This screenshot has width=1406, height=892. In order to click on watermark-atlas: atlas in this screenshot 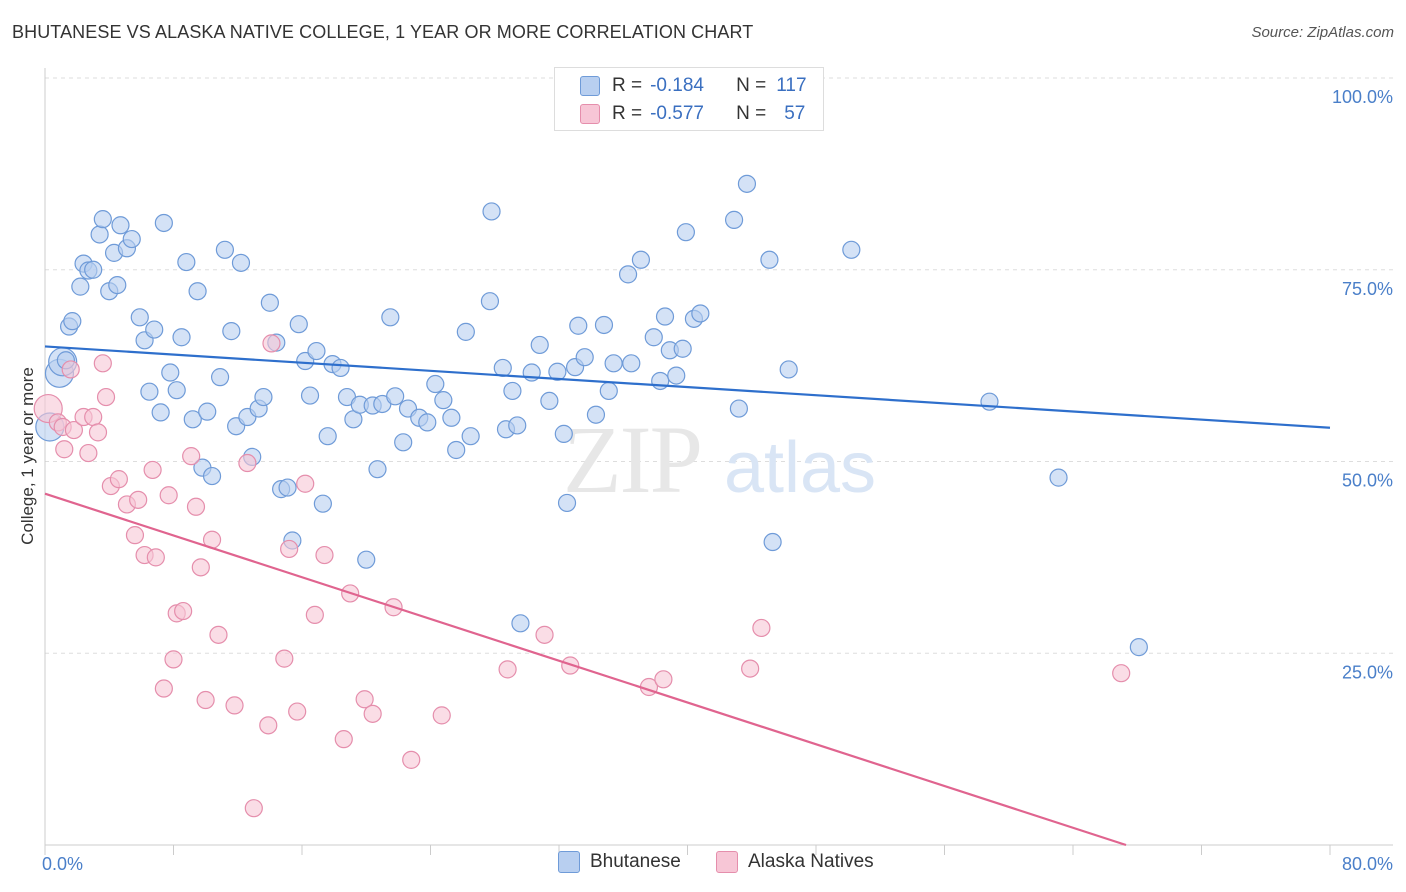, I will do `click(800, 468)`.